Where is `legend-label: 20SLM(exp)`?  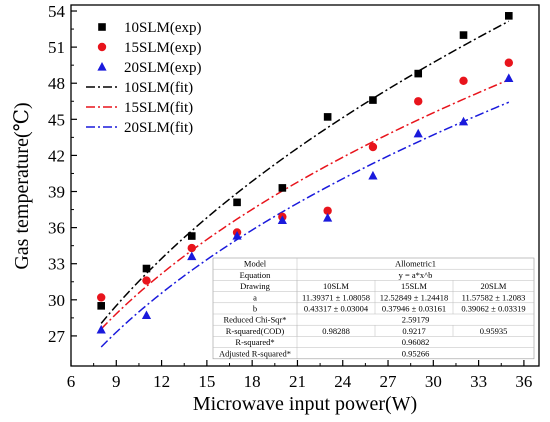 legend-label: 20SLM(exp) is located at coordinates (163, 68).